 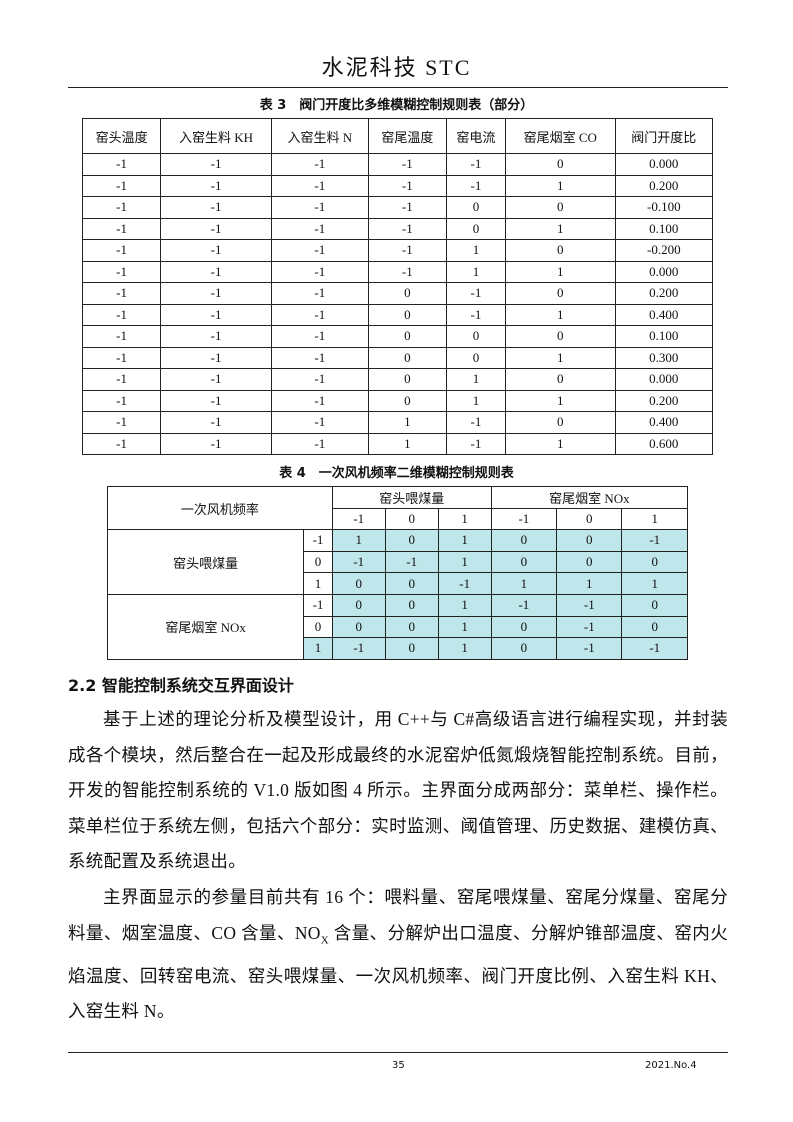 What do you see at coordinates (398, 1065) in the screenshot?
I see `page-number: 35` at bounding box center [398, 1065].